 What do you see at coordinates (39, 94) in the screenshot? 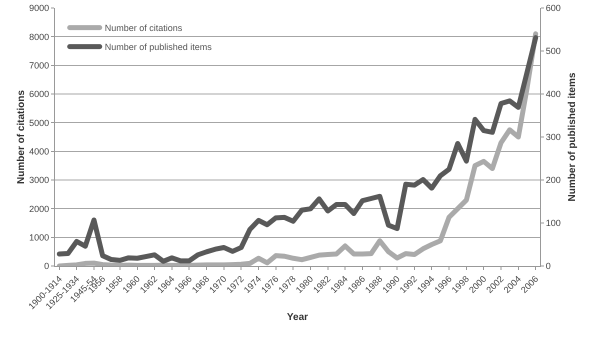
I see `y-tick-label: 6000` at bounding box center [39, 94].